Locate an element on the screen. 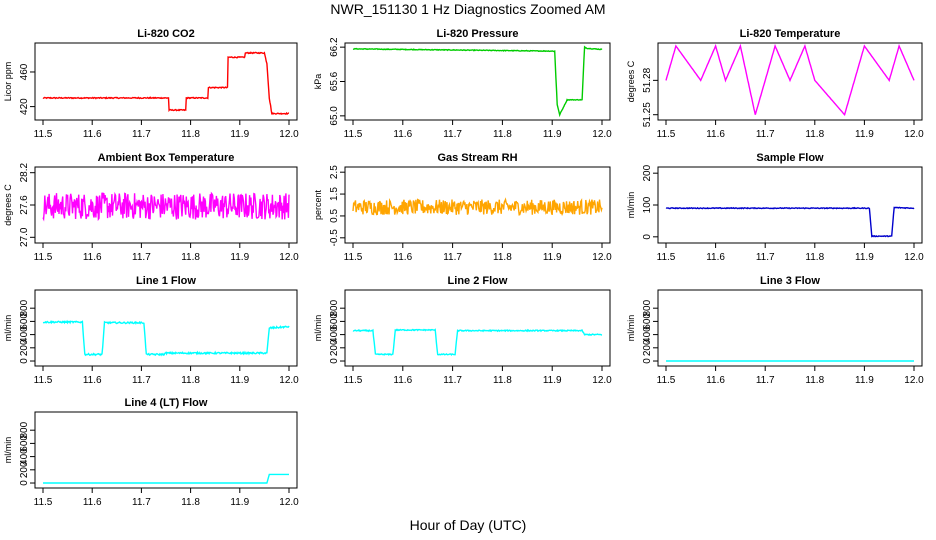 The image size is (936, 540). panel-title: Line 1 Flow is located at coordinates (166, 281).